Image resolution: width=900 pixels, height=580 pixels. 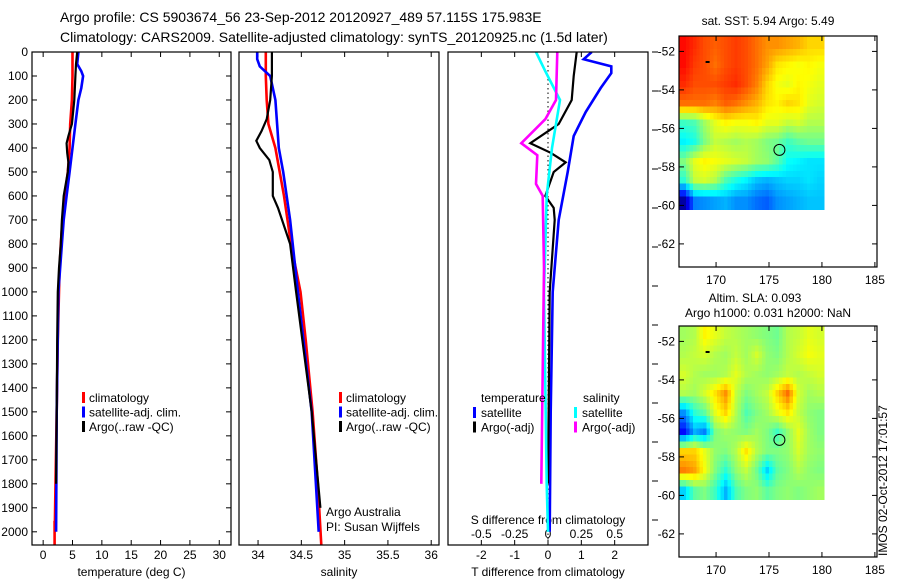 What do you see at coordinates (883, 480) in the screenshot?
I see `imos-timestamp: IMOS 02-Oct-2012 17:01:57` at bounding box center [883, 480].